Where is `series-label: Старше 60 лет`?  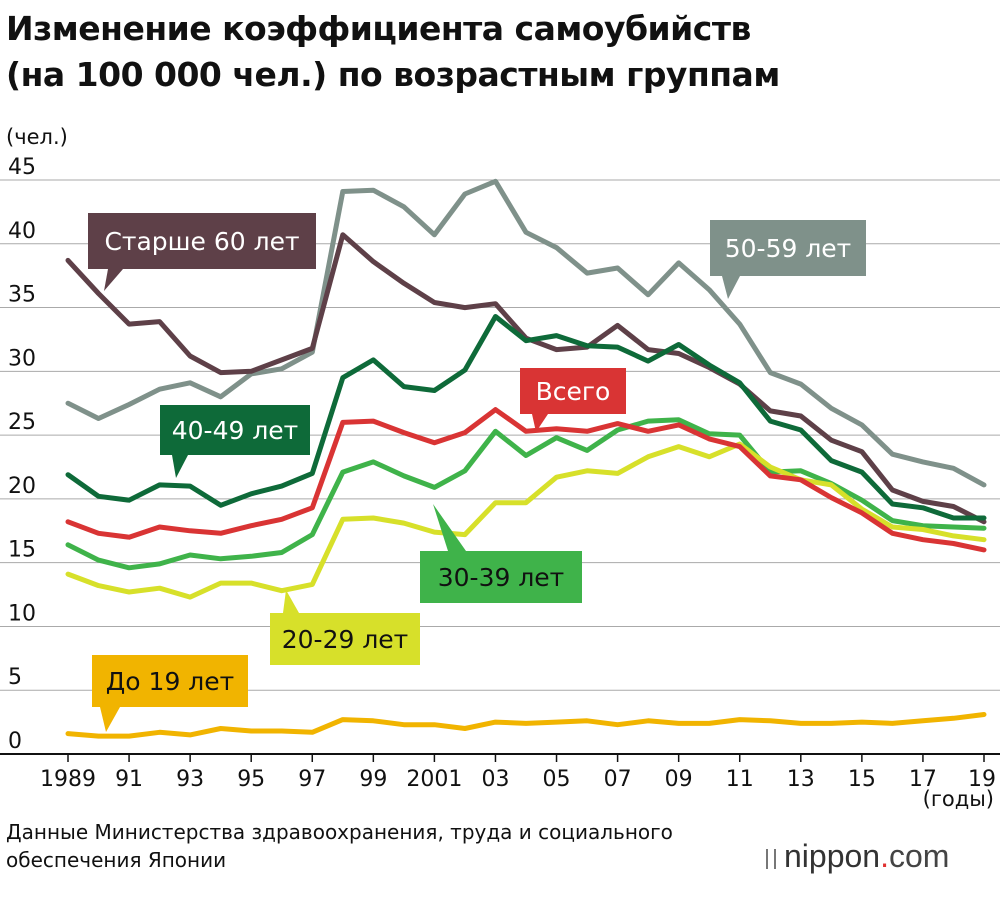 series-label: Старше 60 лет is located at coordinates (202, 241).